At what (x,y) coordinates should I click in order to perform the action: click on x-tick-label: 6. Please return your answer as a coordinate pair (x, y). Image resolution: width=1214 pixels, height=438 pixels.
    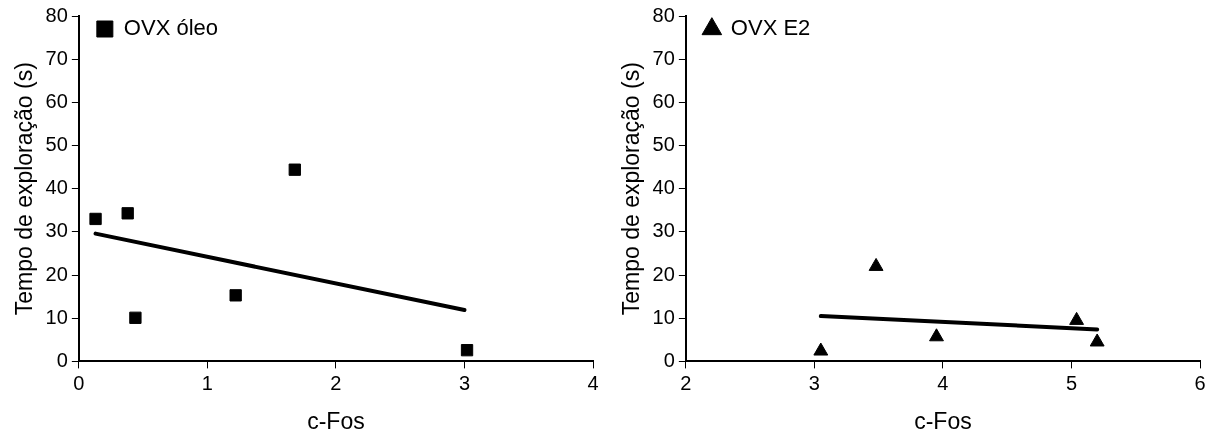
    Looking at the image, I should click on (1200, 382).